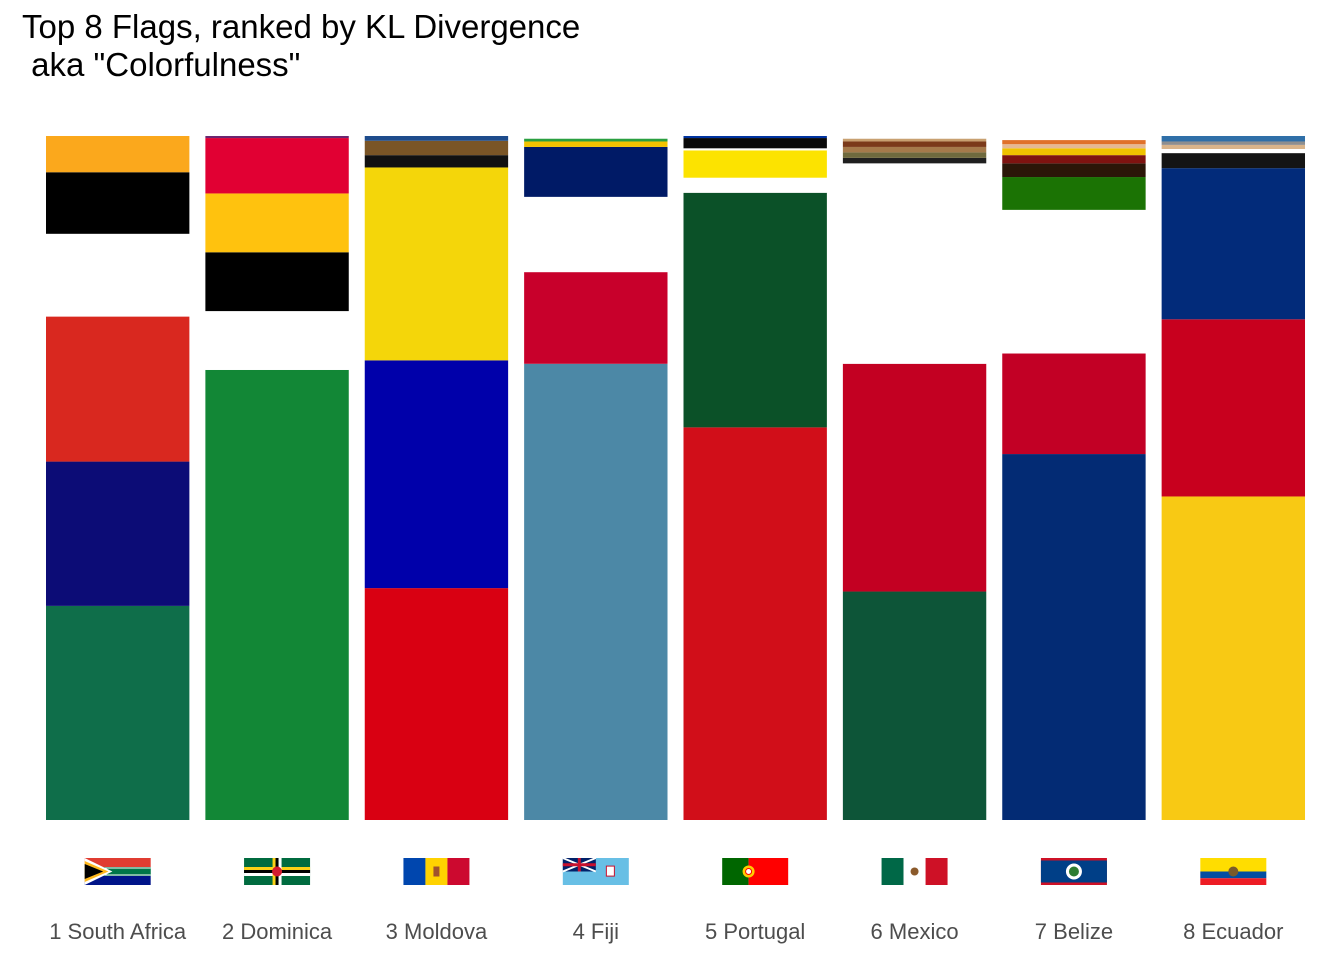 Image resolution: width=1344 pixels, height=960 pixels. Describe the element at coordinates (675, 871) in the screenshot. I see `flags-layer` at that location.